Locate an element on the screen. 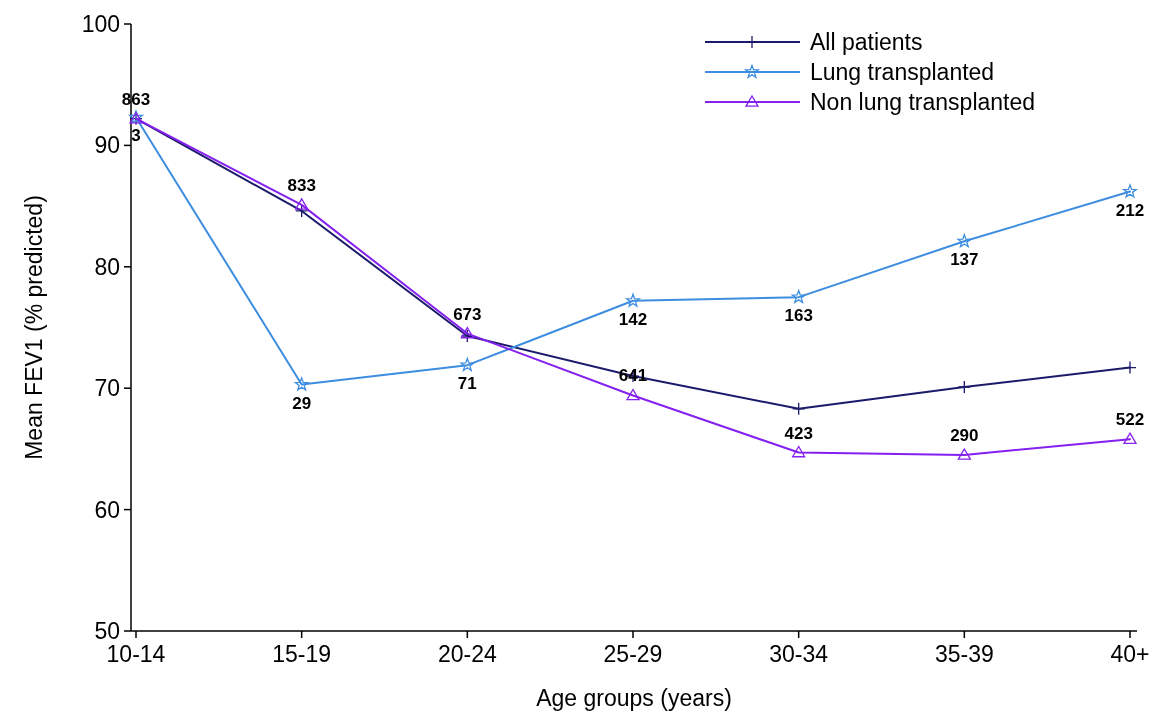 The width and height of the screenshot is (1157, 724). legend-label: Non lung transplanted is located at coordinates (923, 102).